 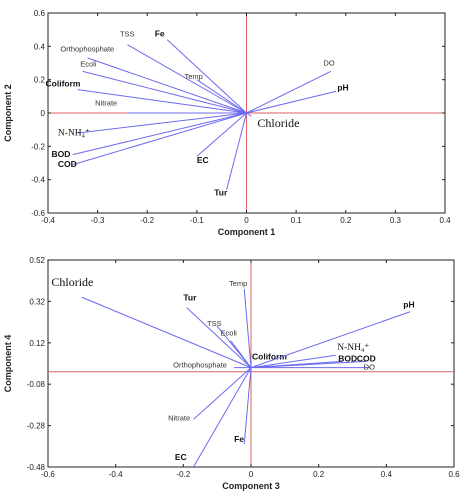 What do you see at coordinates (197, 220) in the screenshot?
I see `x-tick-label: -0.1` at bounding box center [197, 220].